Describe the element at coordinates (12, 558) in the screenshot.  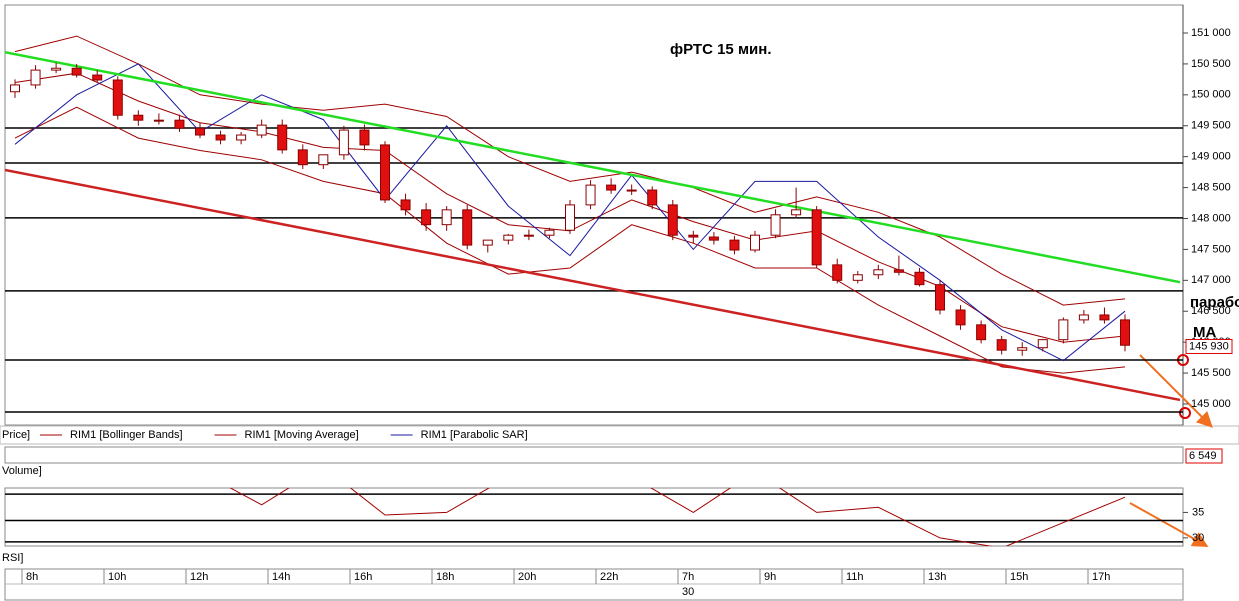
I see `panel-label: RSI]` at that location.